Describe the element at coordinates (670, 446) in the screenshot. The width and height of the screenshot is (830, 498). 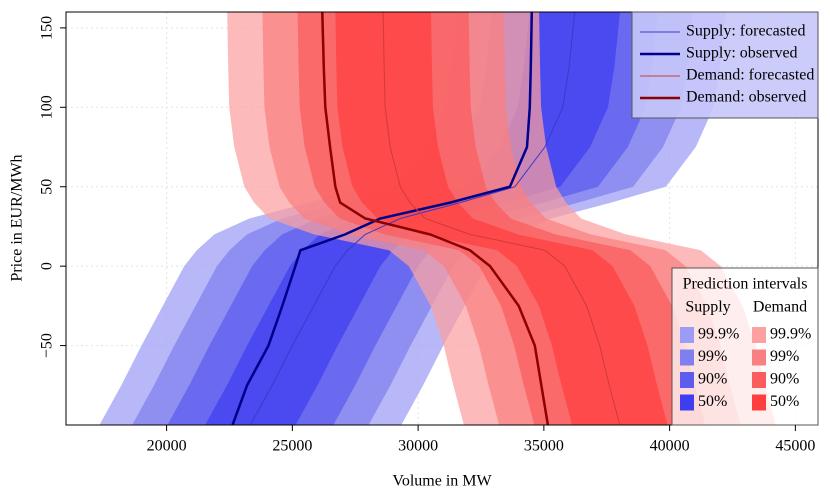
I see `x-tick-label: 40000` at that location.